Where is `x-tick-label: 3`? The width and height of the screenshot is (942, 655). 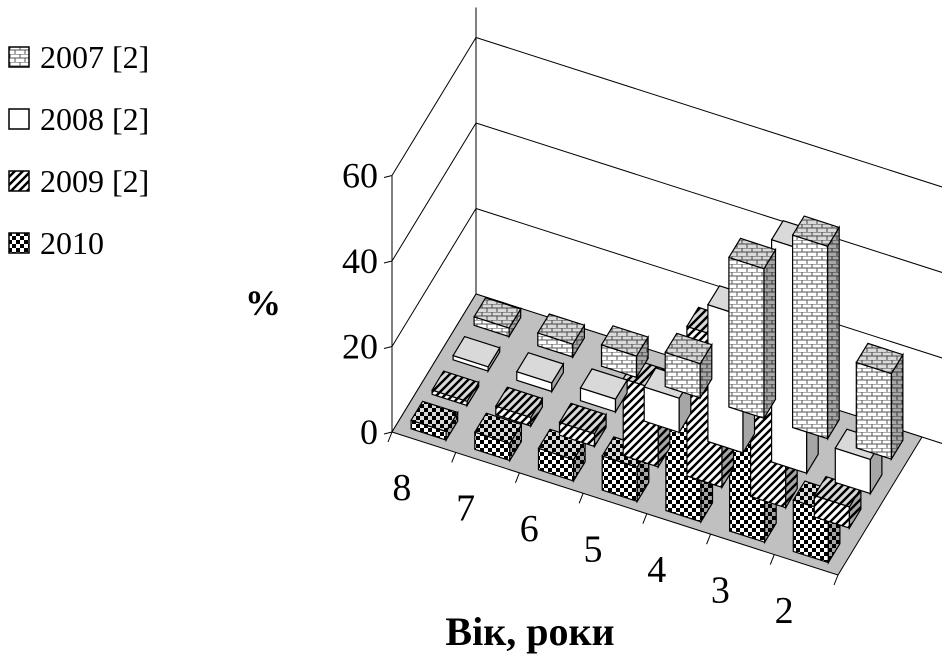
x-tick-label: 3 is located at coordinates (720, 590).